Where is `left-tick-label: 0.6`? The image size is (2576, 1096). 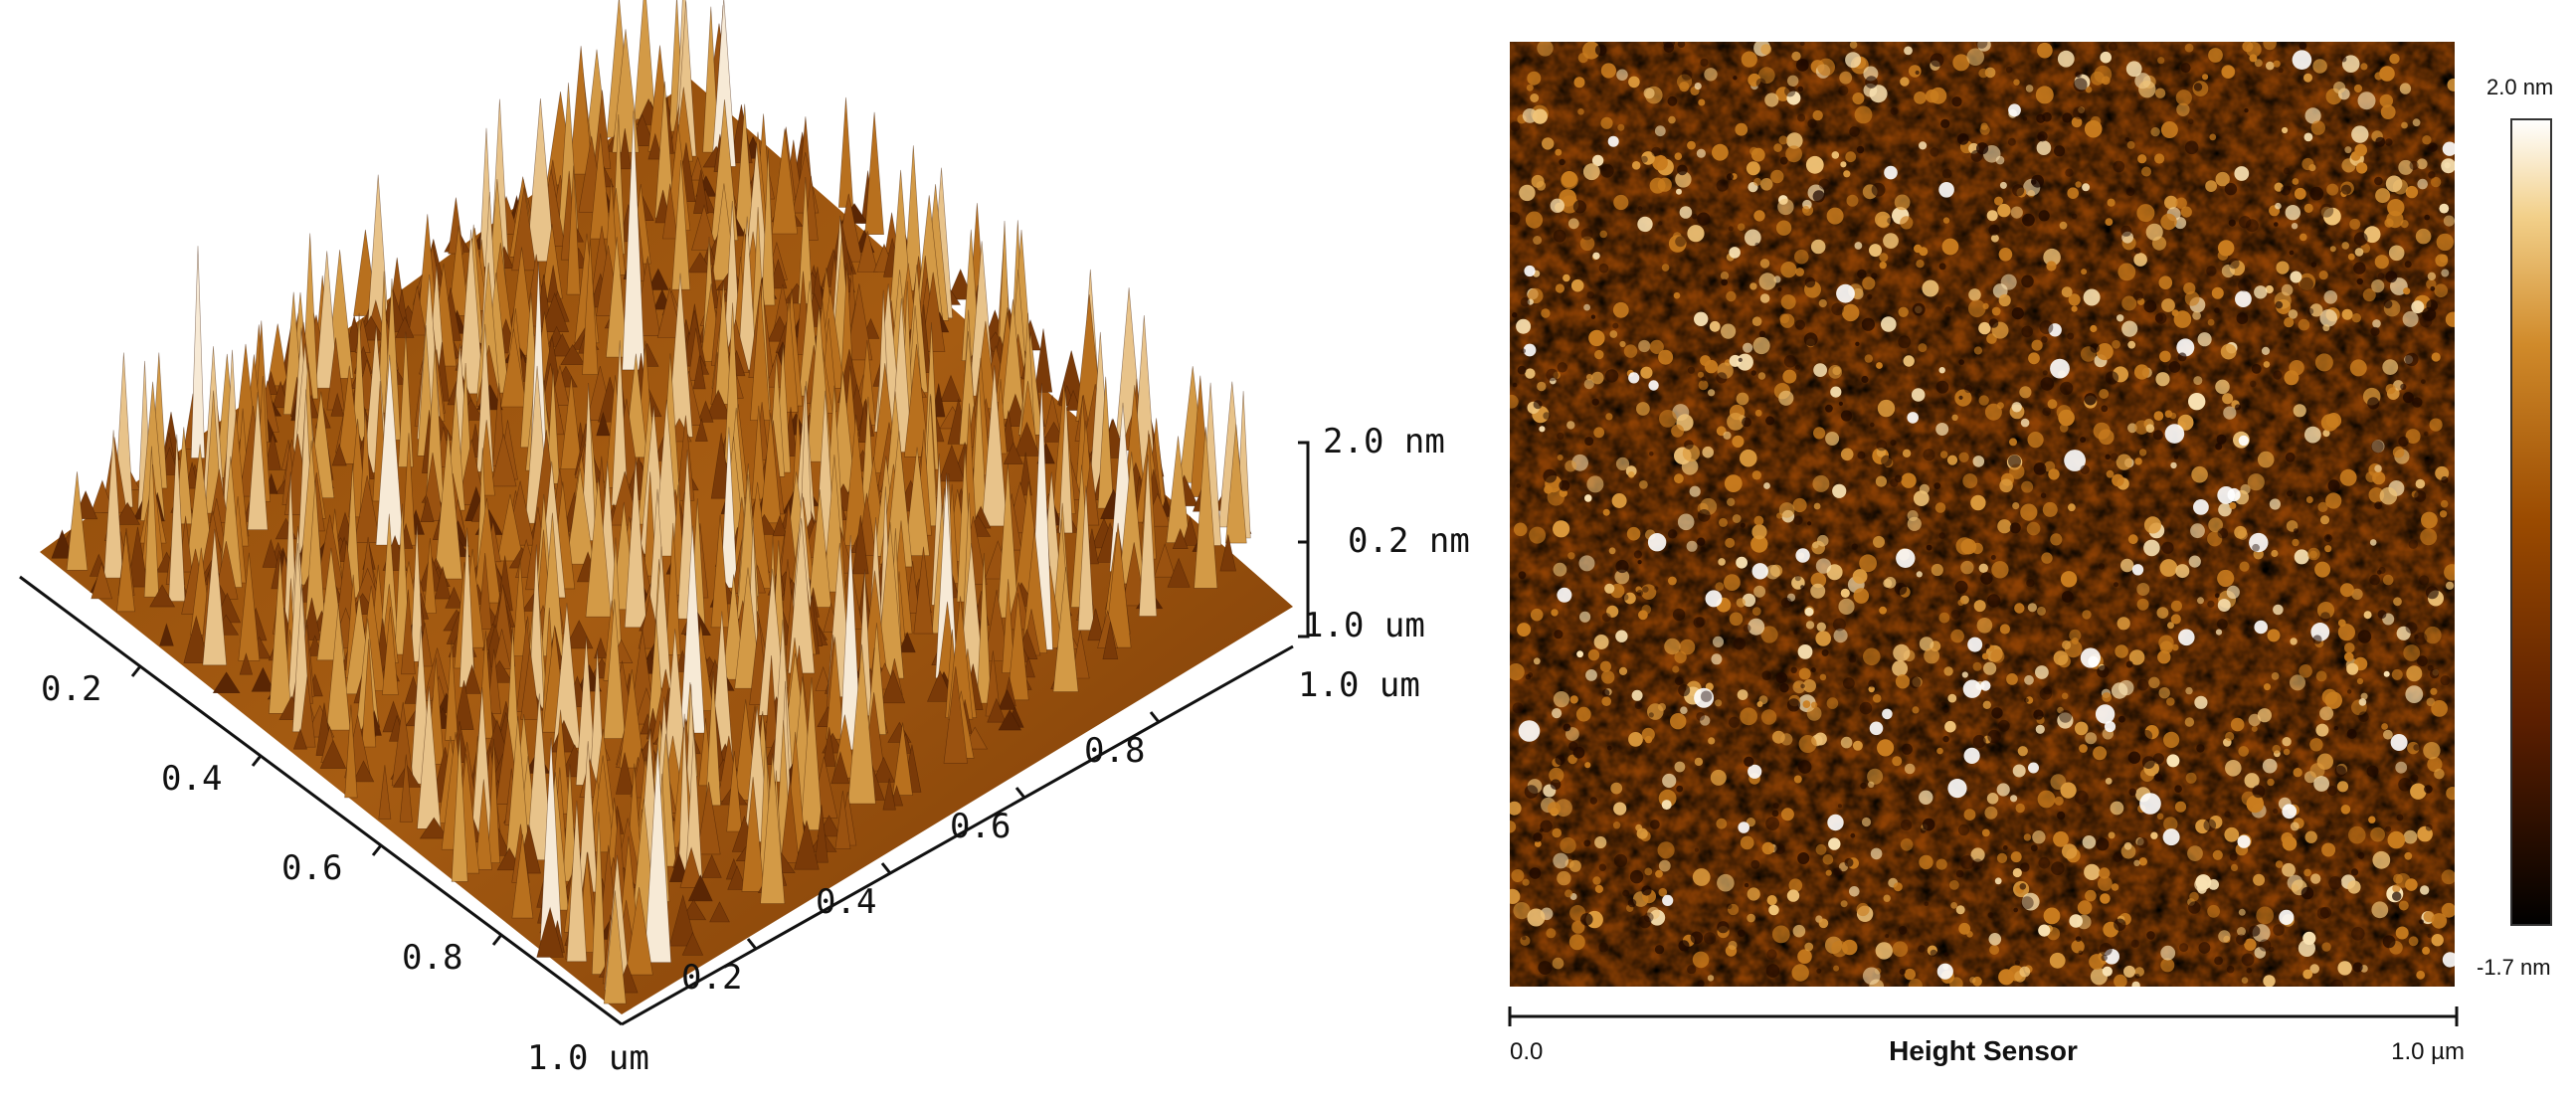
left-tick-label: 0.6 is located at coordinates (311, 868).